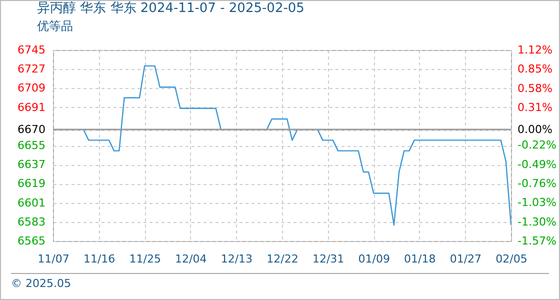  I want to click on y2-tick-label: -1.30%, so click(537, 221).